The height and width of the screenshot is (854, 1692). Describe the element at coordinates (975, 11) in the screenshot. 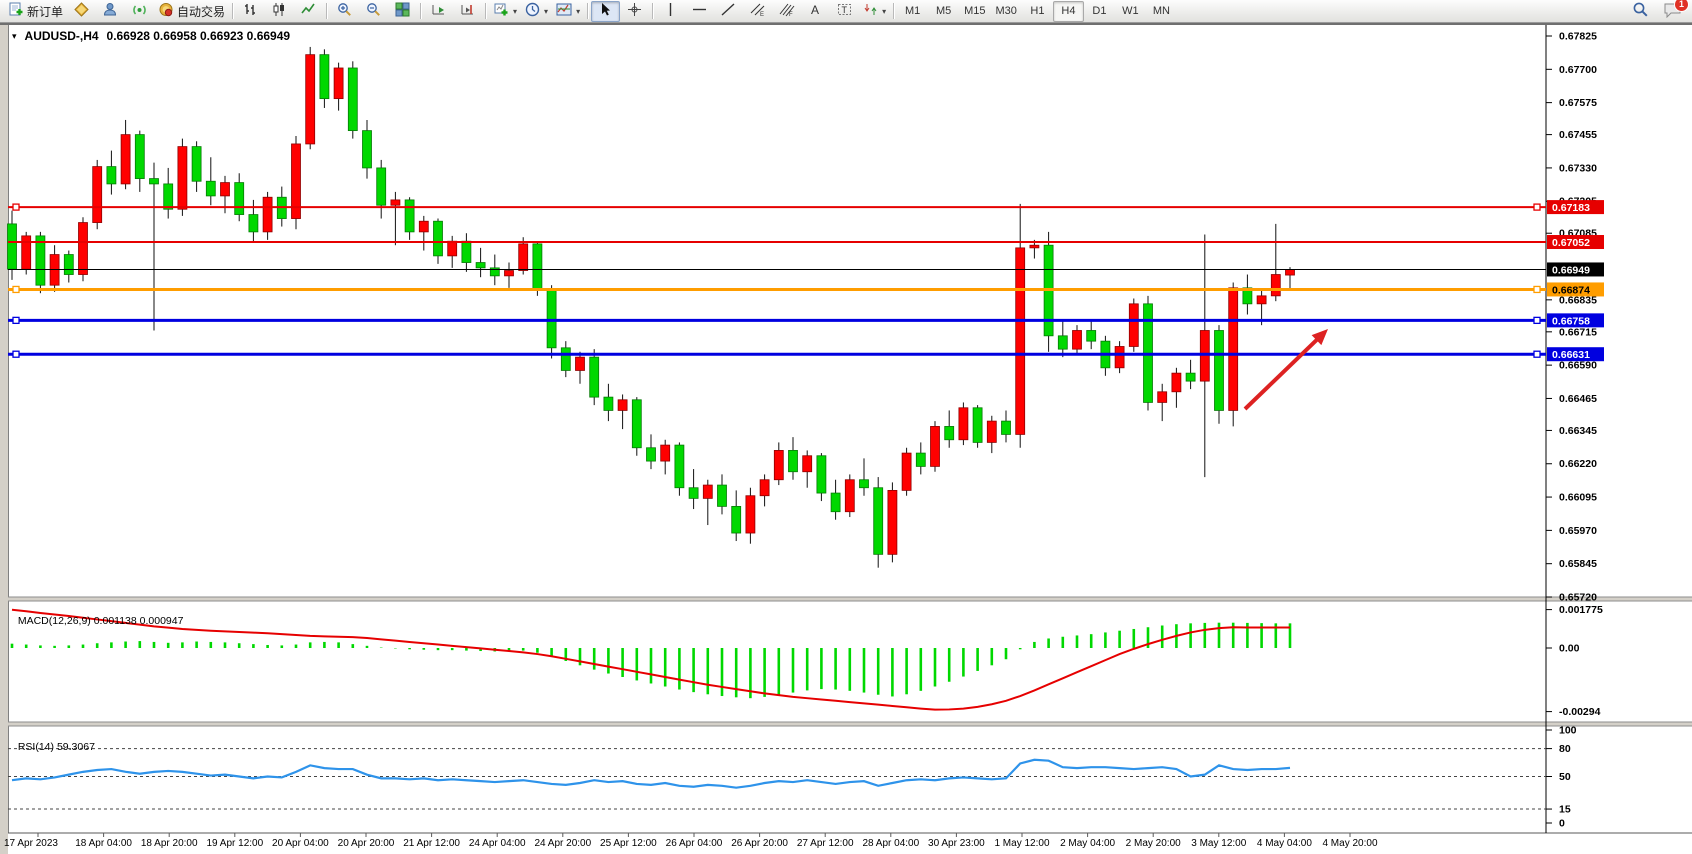

I see `timeframe-m15-button: M15` at that location.